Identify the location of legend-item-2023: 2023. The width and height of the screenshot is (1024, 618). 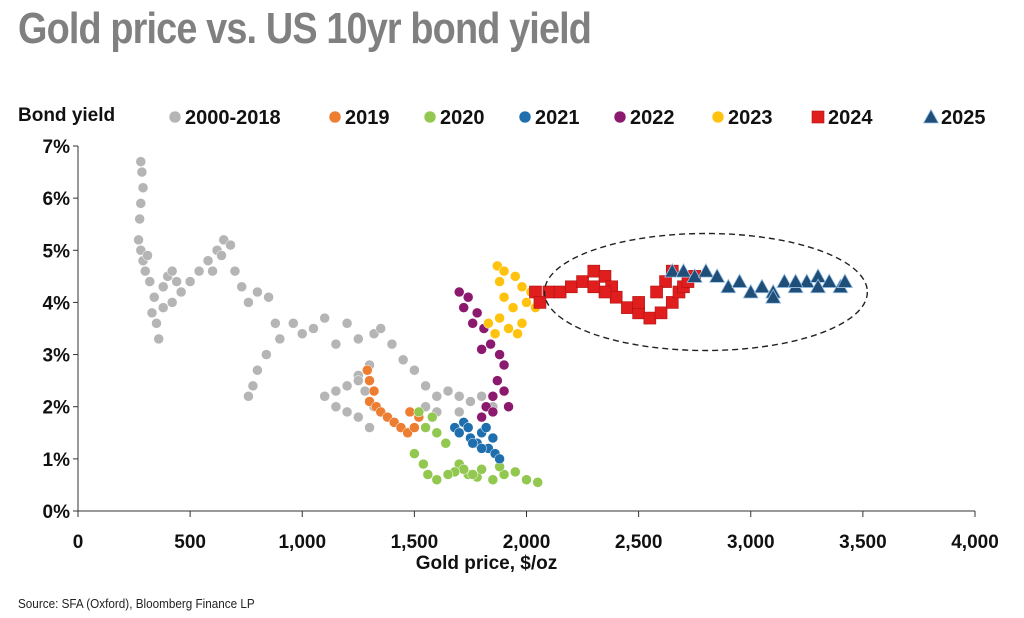
(742, 118).